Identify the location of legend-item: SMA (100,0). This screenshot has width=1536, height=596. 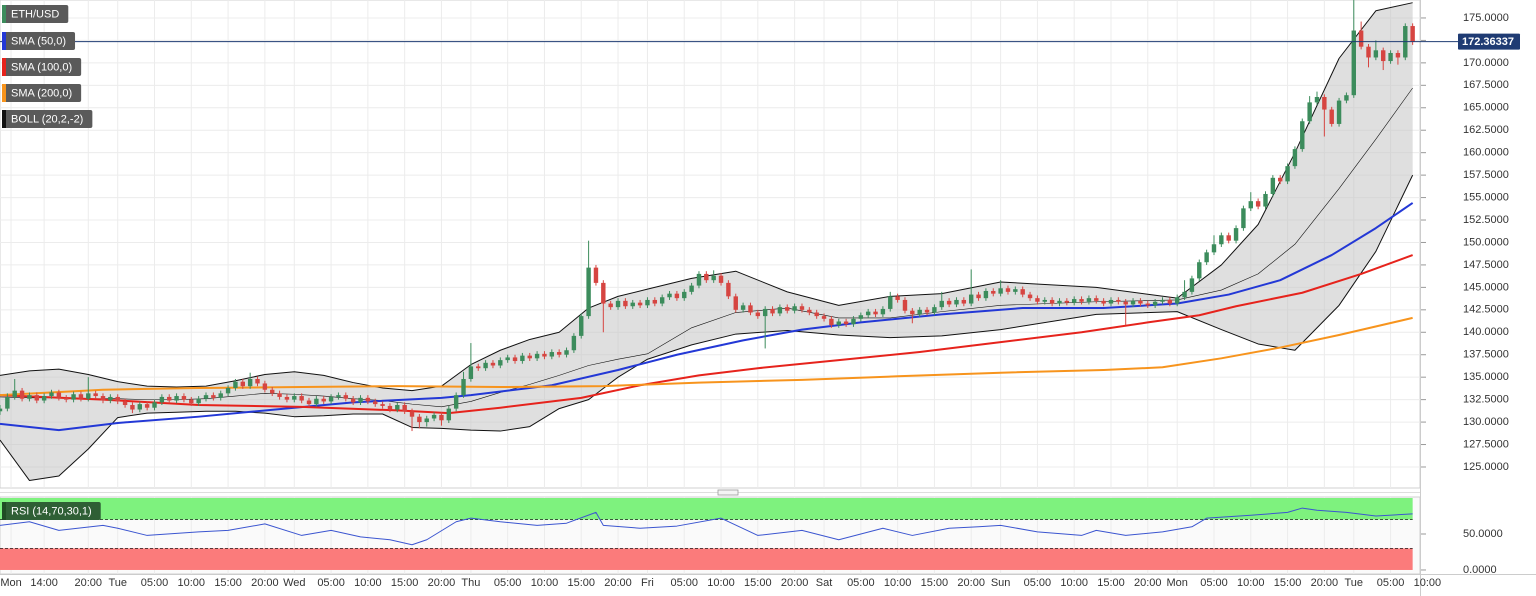
(42, 67).